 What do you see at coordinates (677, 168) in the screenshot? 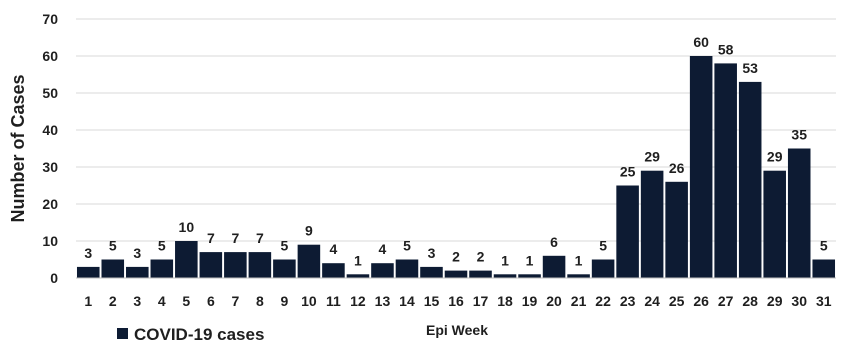
I see `data-label-week-25: 26` at bounding box center [677, 168].